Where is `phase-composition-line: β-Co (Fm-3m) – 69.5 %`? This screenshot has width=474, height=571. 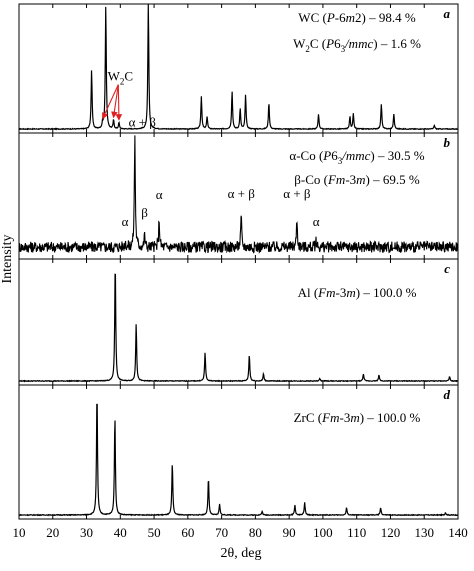
phase-composition-line: β-Co (Fm-3m) – 69.5 % is located at coordinates (357, 179).